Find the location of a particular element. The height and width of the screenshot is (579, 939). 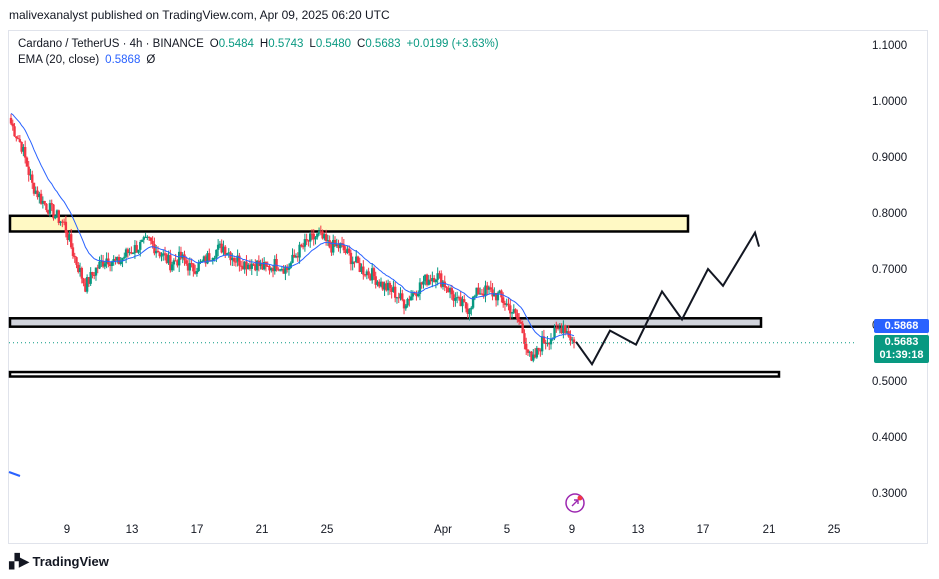

open-value: 0.5484 is located at coordinates (236, 44).